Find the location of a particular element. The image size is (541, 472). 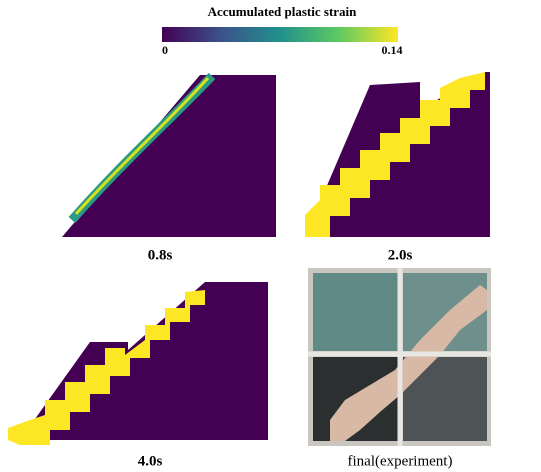

caption: 0.8s is located at coordinates (160, 255).